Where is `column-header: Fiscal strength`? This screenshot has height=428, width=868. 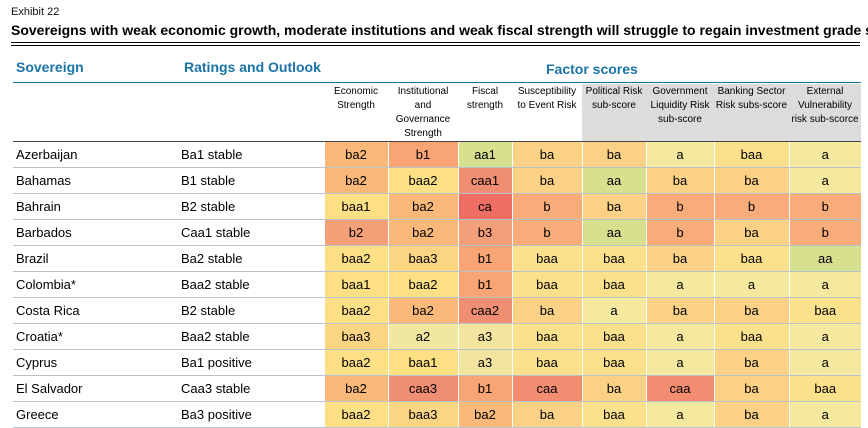
column-header: Fiscal strength is located at coordinates (485, 113).